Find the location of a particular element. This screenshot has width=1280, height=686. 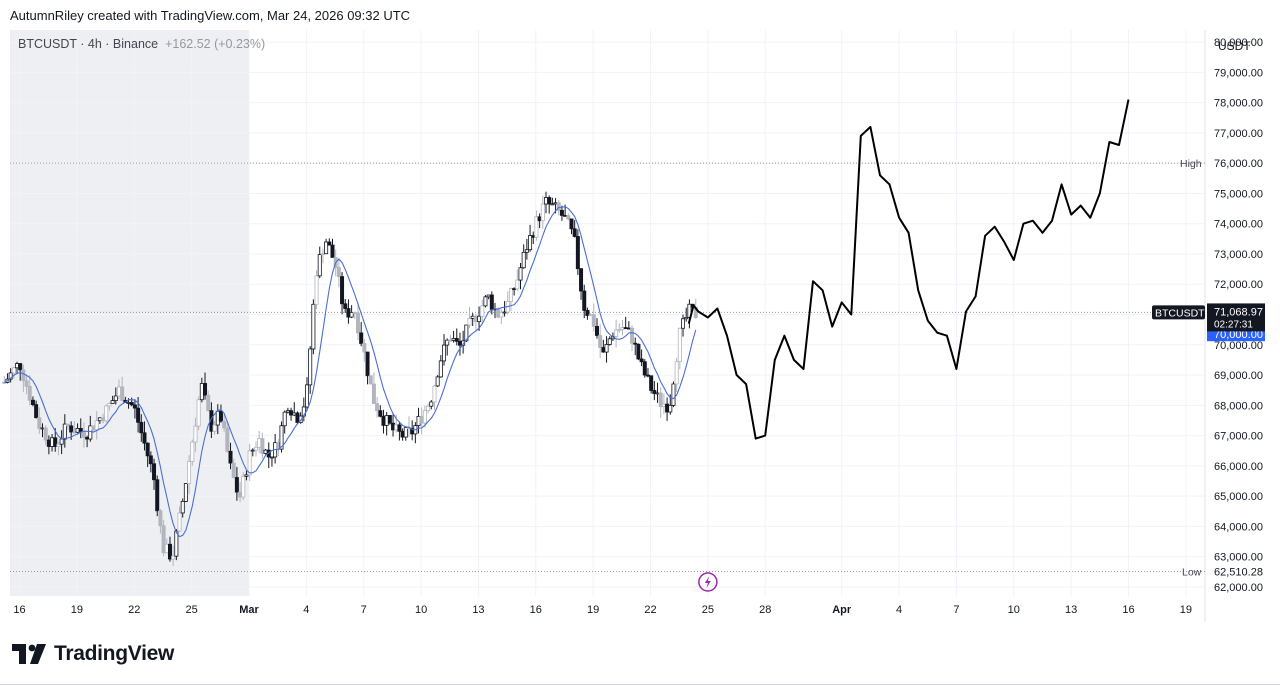

y-tick-label: 80,000.00 is located at coordinates (1238, 43).